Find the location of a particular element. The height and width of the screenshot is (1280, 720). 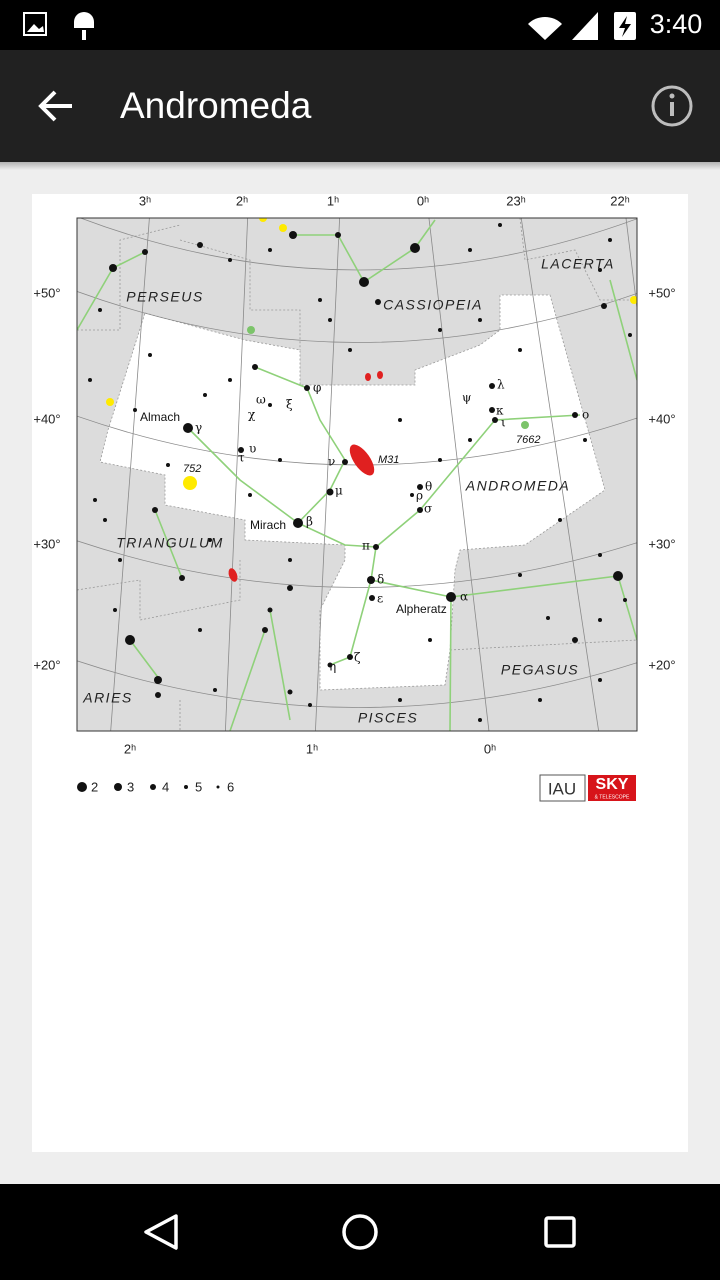

constellation-name: PERSEUS is located at coordinates (164, 297).